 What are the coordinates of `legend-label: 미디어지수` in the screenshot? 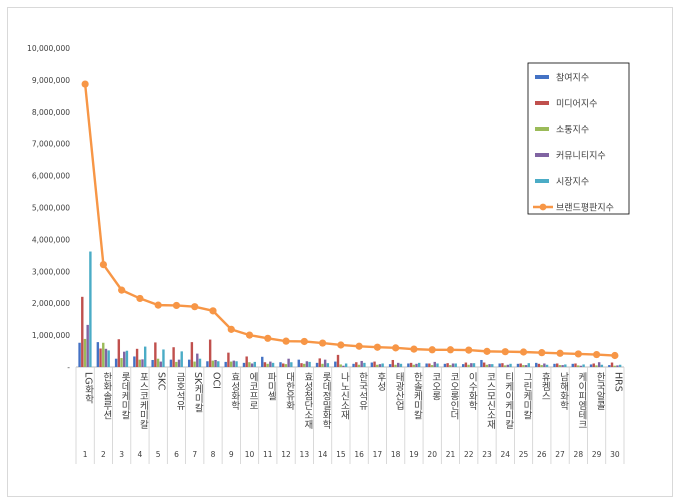 It's located at (576, 104).